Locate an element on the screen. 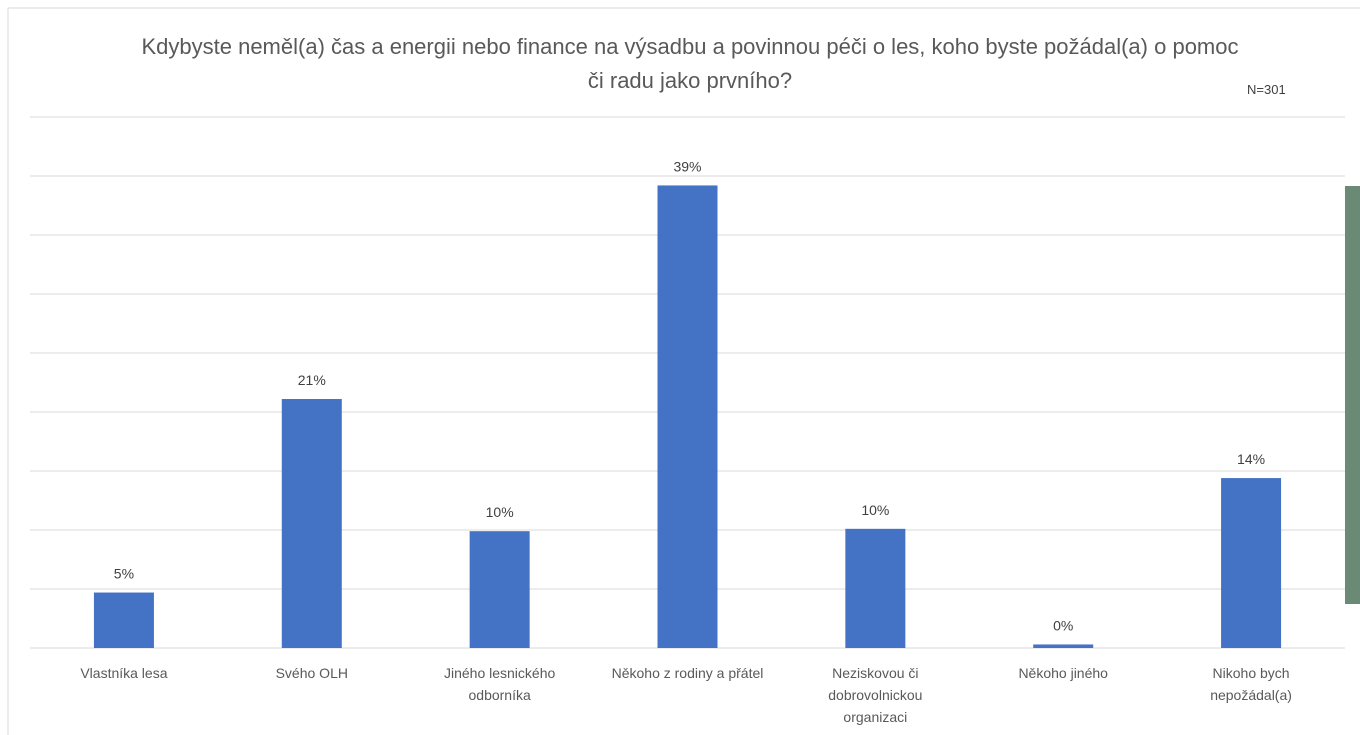 The height and width of the screenshot is (735, 1360). x-tick-label: Jiného lesnického odborníka is located at coordinates (499, 684).